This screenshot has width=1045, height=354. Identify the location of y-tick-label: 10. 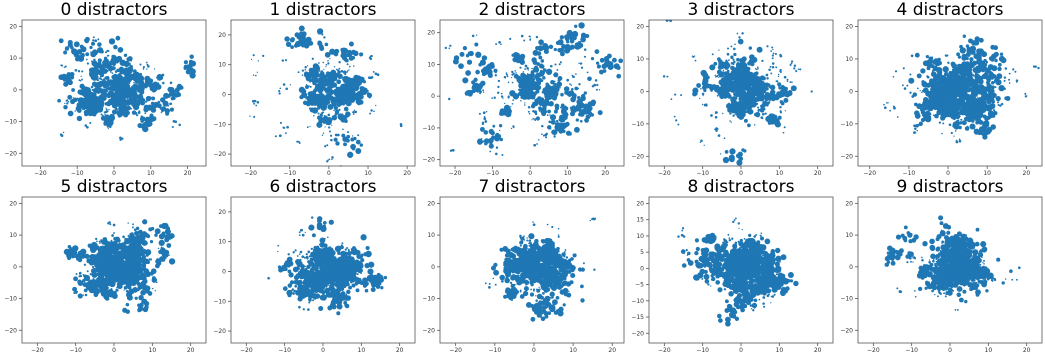
(640, 59).